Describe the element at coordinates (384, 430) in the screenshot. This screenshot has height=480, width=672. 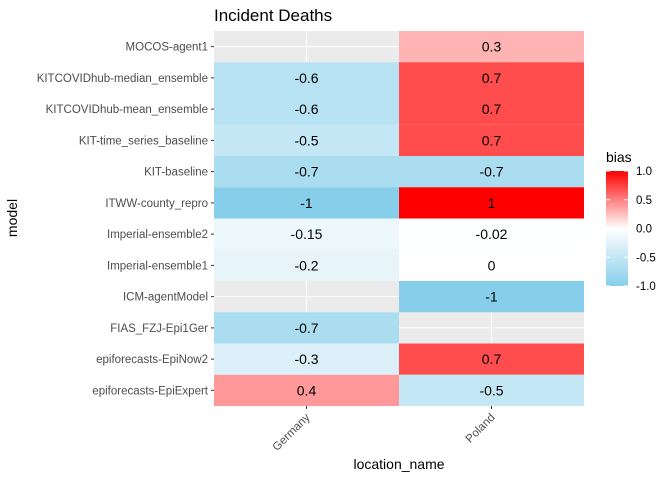
I see `x-axis: Germany Poland` at that location.